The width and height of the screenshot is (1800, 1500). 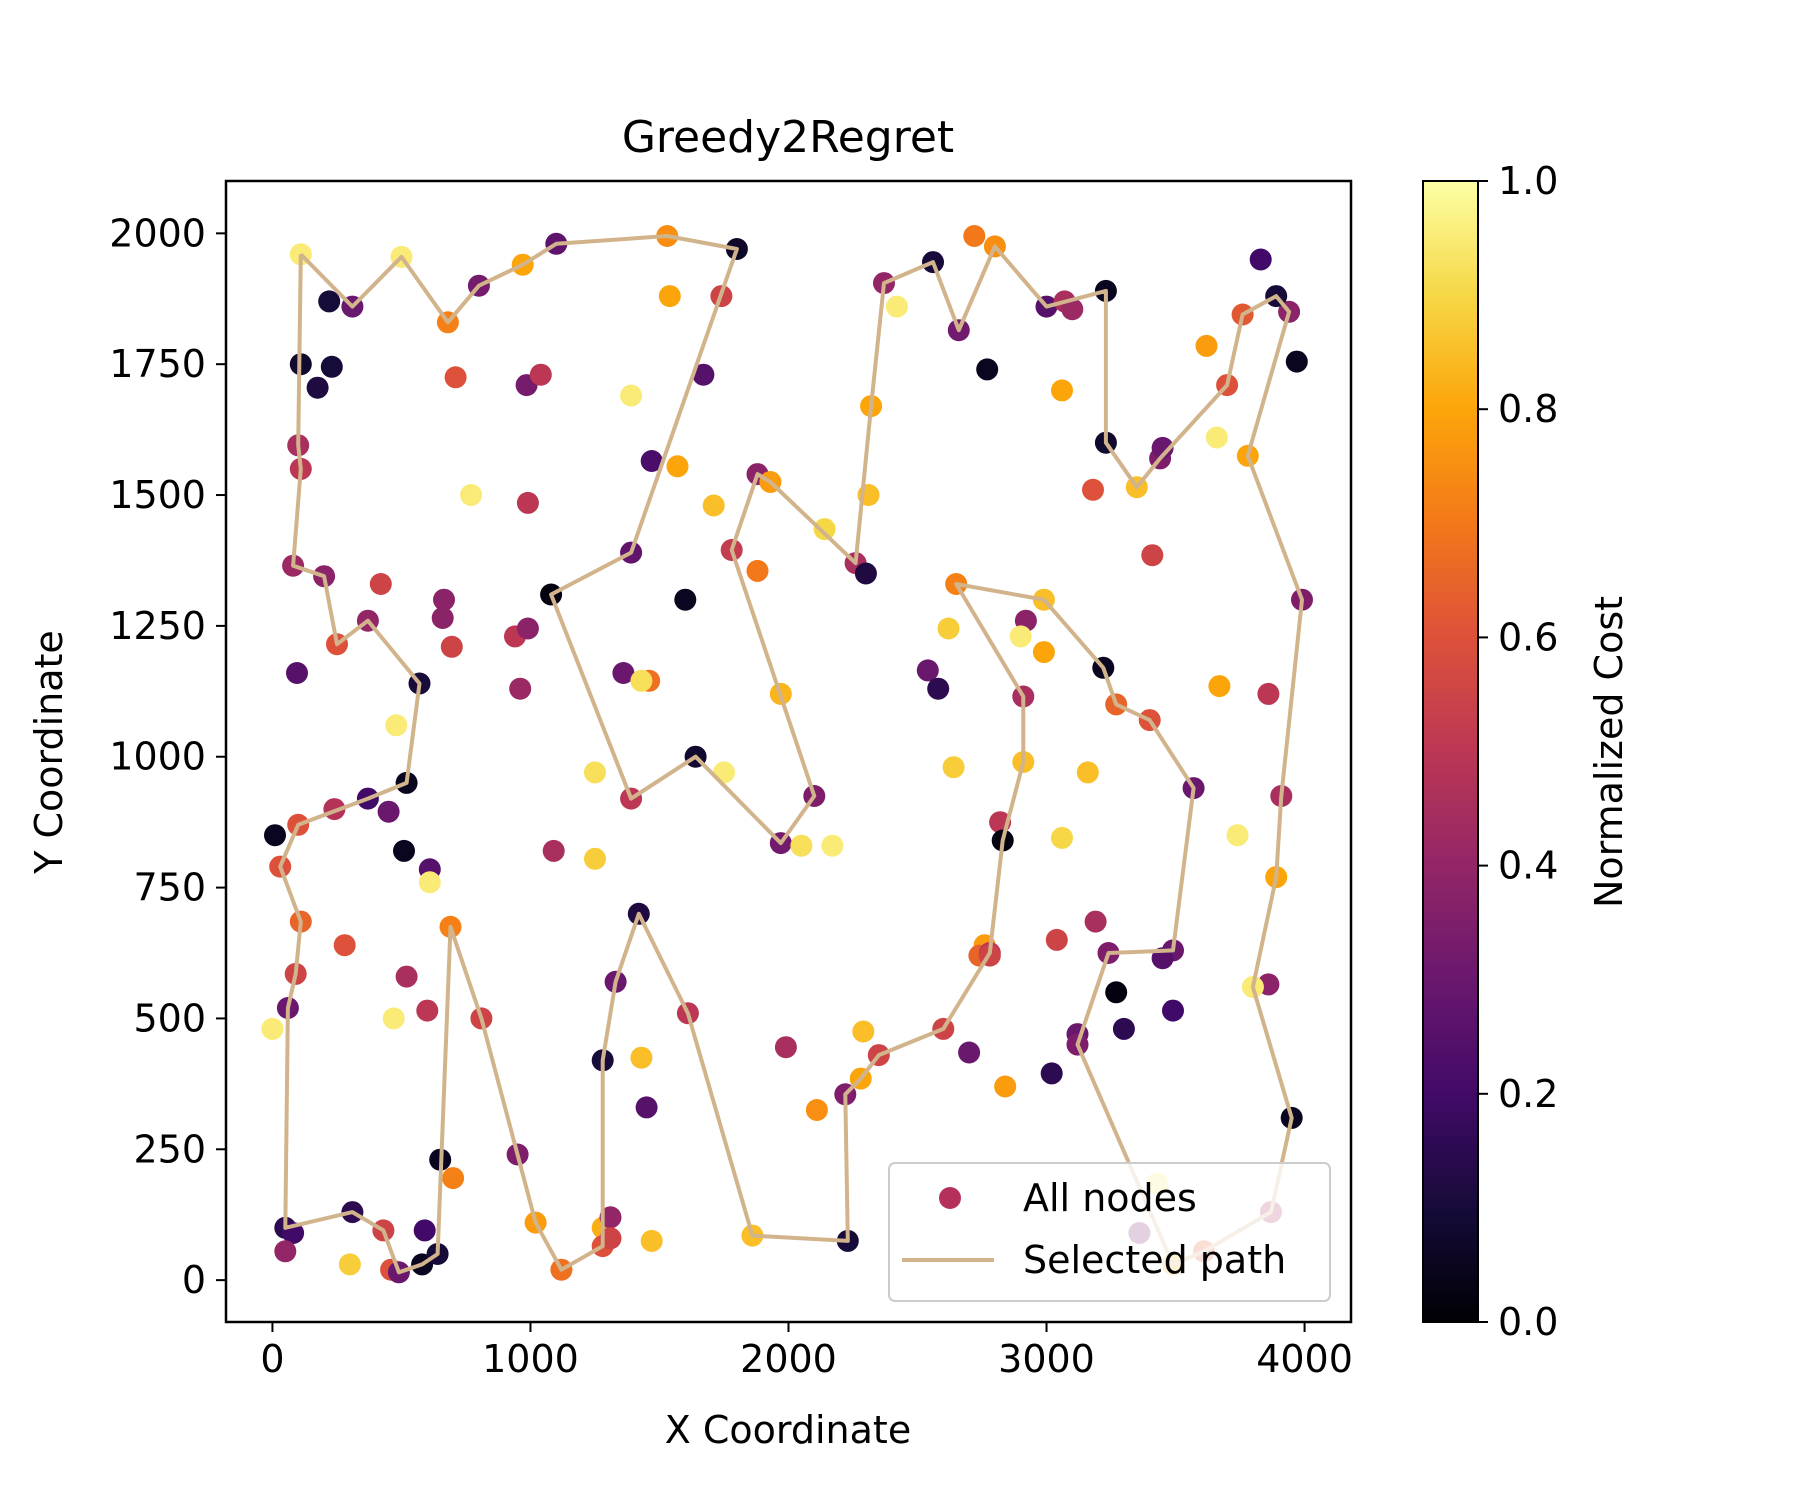 I want to click on colorbar-ticks: 0.0 0.2 0.4 0.6 0.8 1.0, so click(x=1518, y=751).